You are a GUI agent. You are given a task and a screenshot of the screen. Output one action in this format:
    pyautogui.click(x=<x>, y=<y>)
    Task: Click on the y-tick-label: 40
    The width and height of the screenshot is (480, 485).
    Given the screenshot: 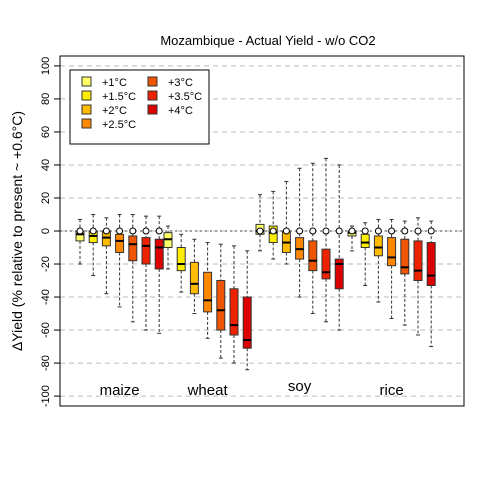 What is the action you would take?
    pyautogui.click(x=46, y=165)
    